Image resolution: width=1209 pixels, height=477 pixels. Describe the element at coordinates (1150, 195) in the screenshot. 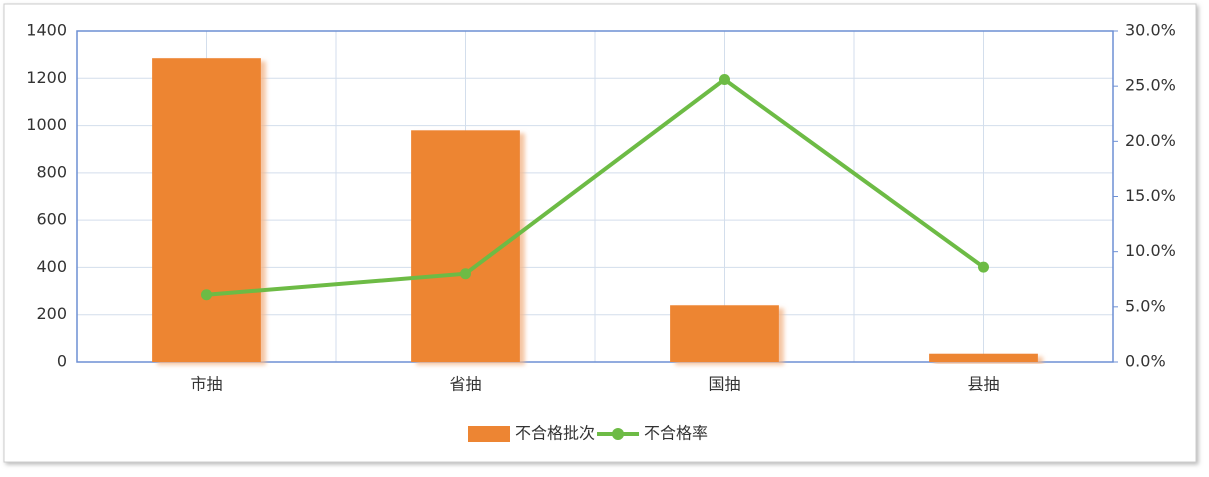

I see `y2-tick-label: 15.0%` at that location.